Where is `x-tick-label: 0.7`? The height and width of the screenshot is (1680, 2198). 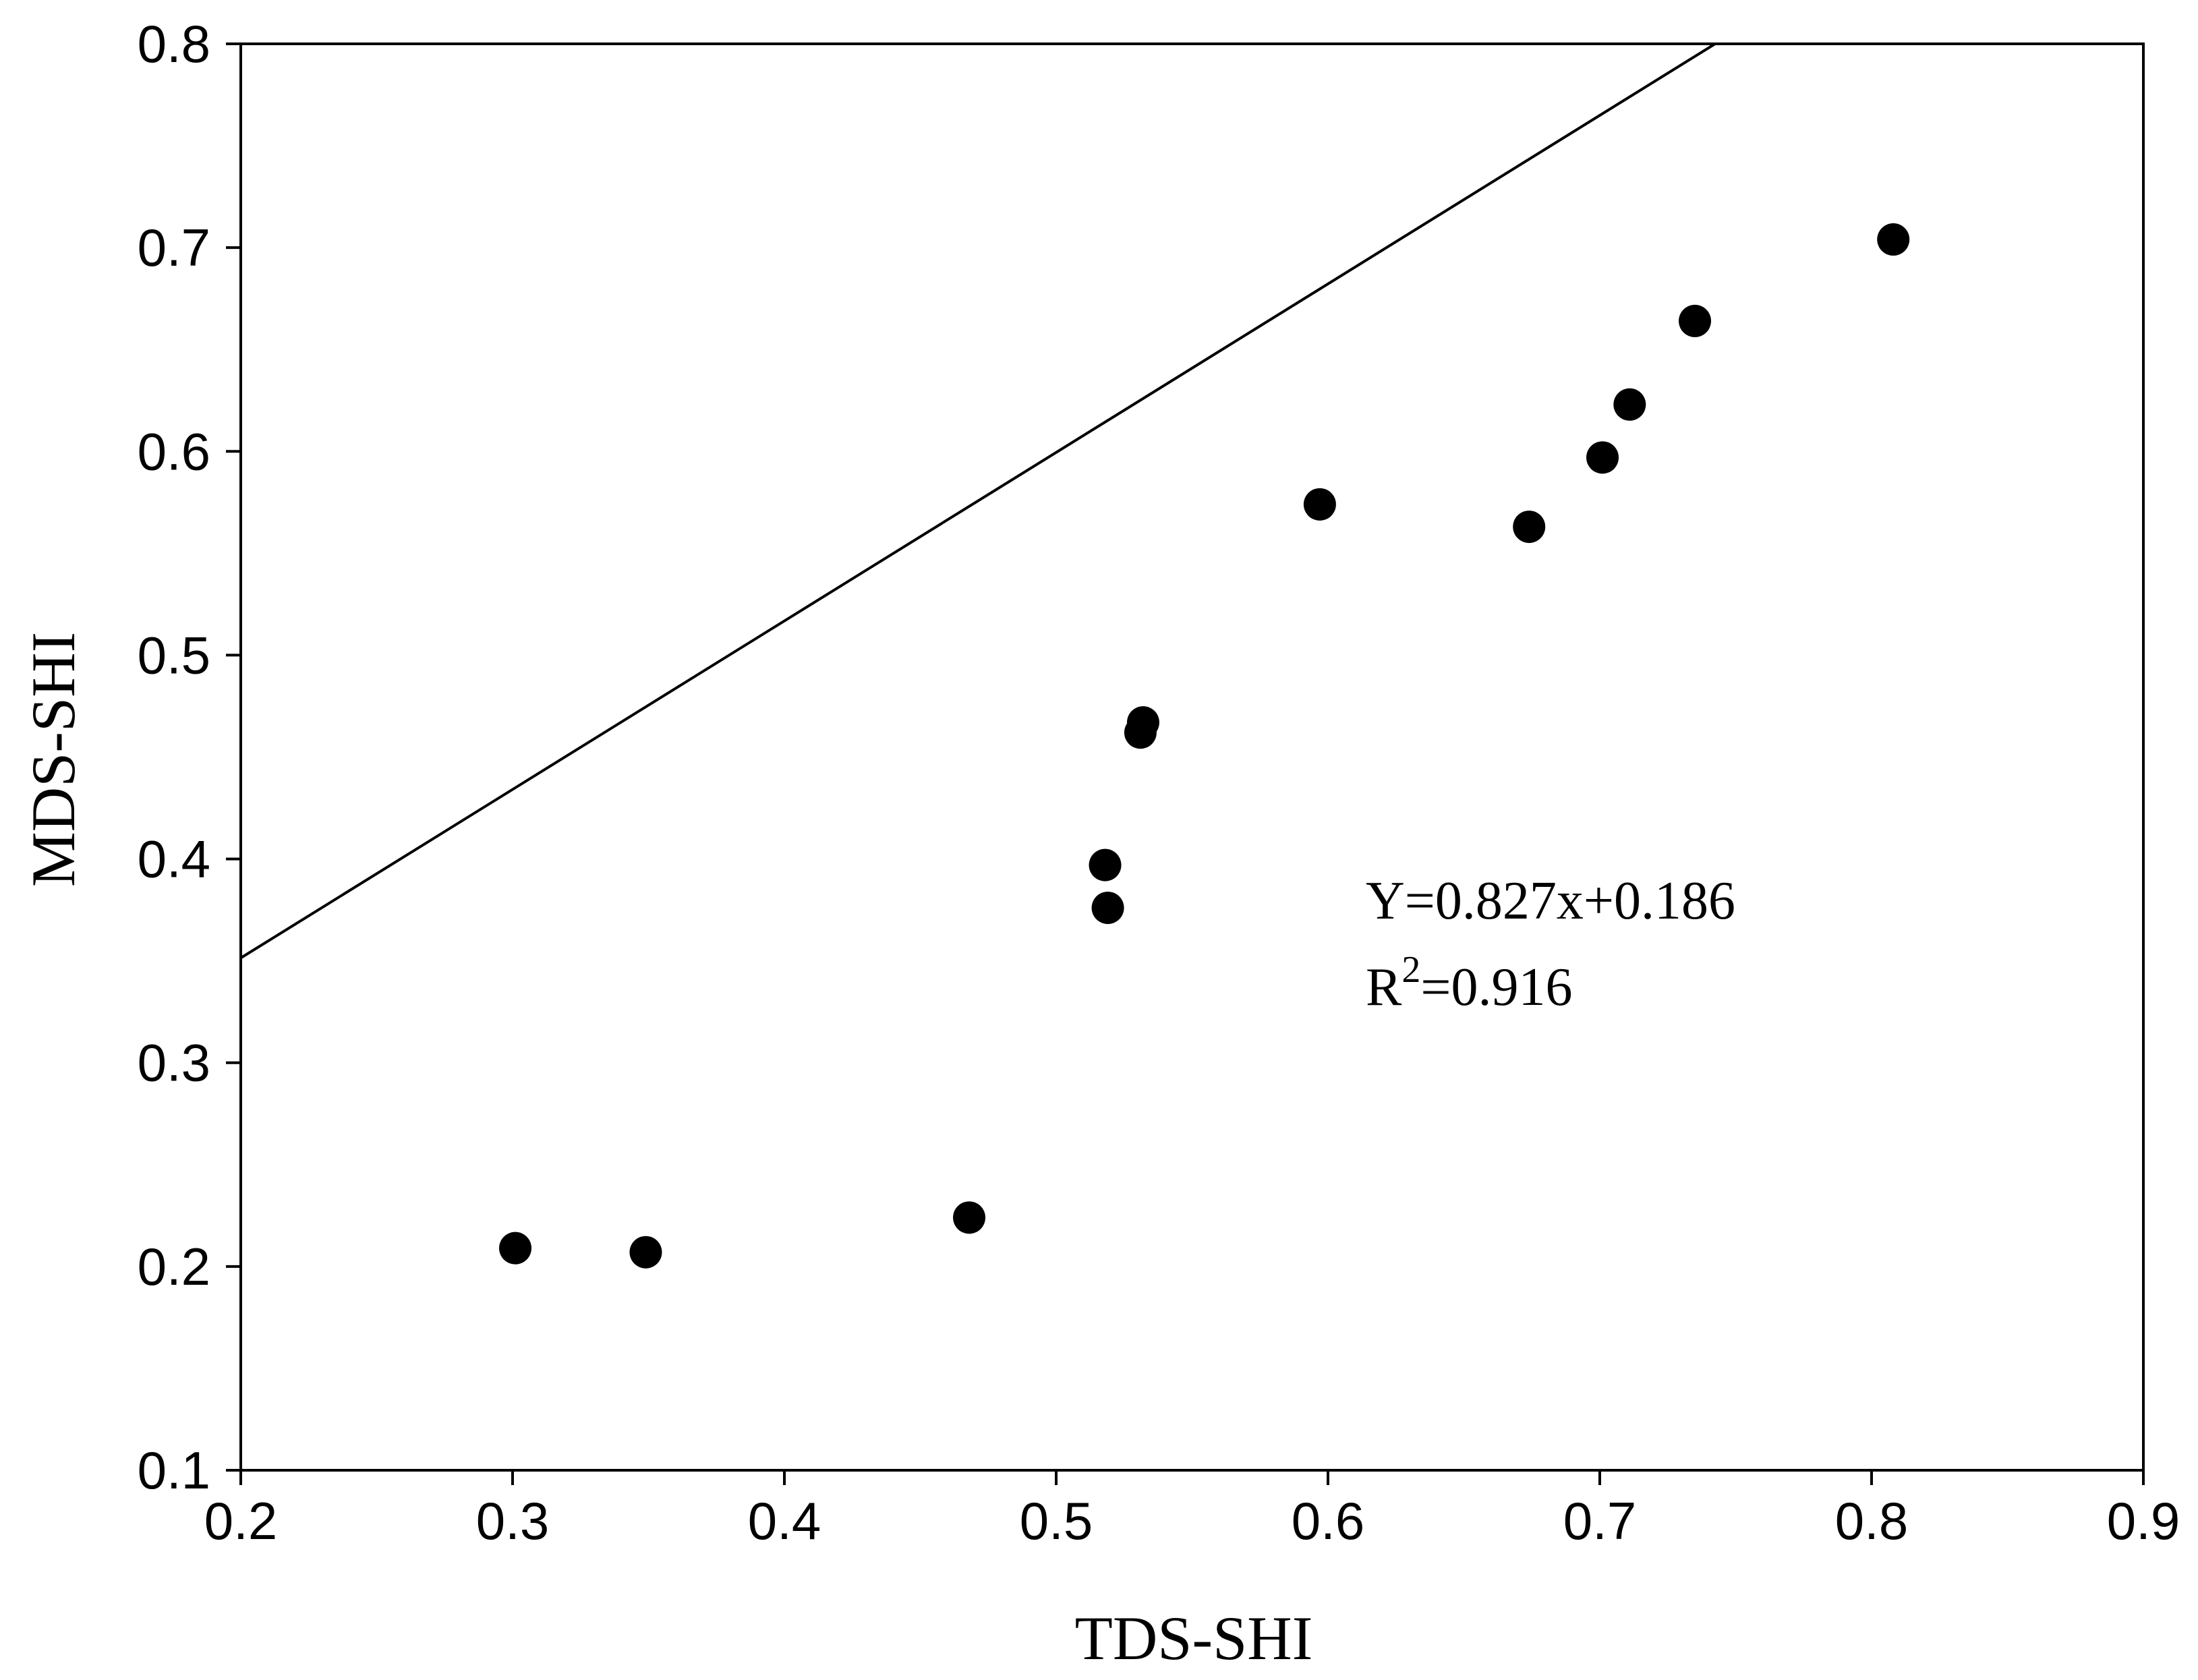
x-tick-label: 0.7 is located at coordinates (1599, 1521).